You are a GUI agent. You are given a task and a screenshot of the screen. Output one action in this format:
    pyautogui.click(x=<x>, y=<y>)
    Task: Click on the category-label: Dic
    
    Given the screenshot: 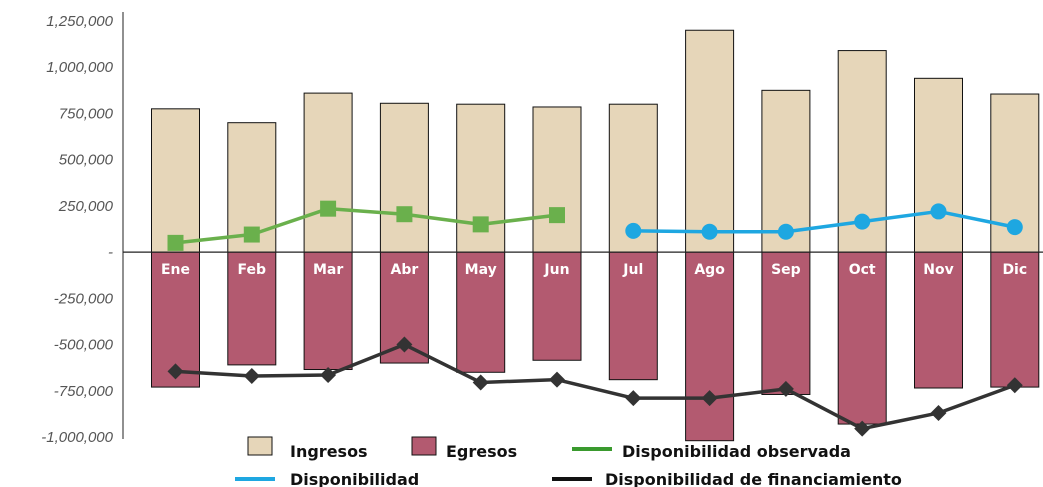 What is the action you would take?
    pyautogui.click(x=1014, y=270)
    